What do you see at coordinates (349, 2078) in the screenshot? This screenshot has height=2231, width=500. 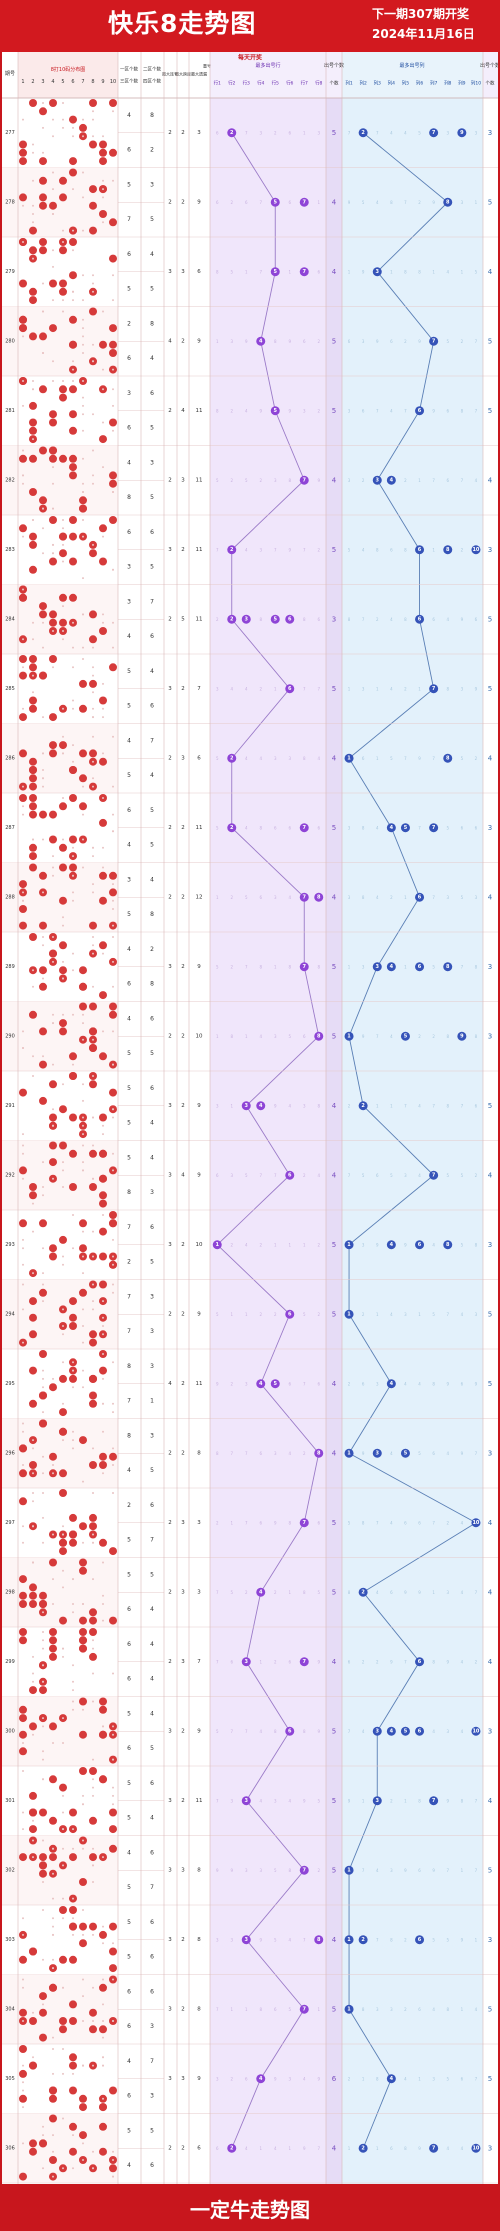 I see `col-miss-num: 2` at bounding box center [349, 2078].